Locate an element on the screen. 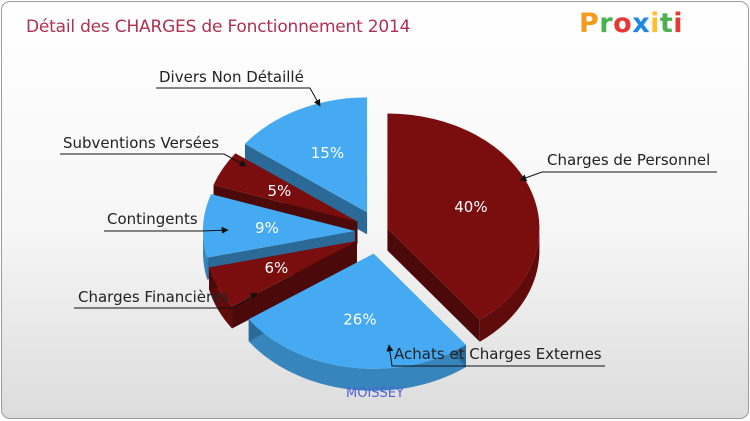 This screenshot has height=421, width=750. category-label-contingents: Contingents is located at coordinates (152, 219).